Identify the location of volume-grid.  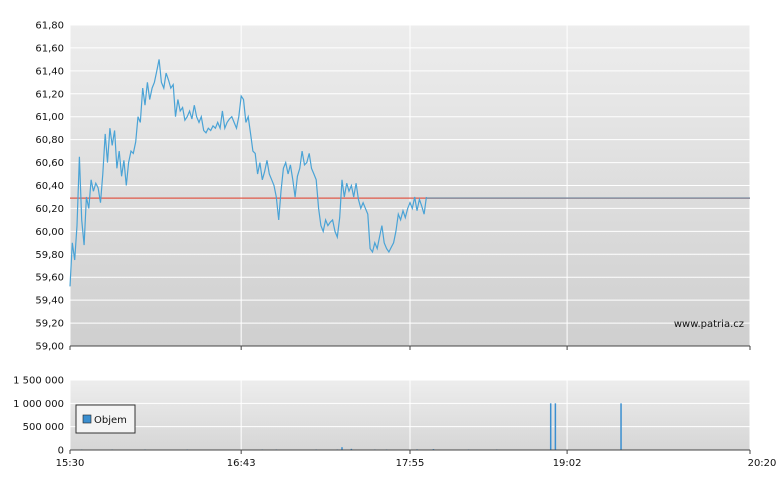
(410, 414).